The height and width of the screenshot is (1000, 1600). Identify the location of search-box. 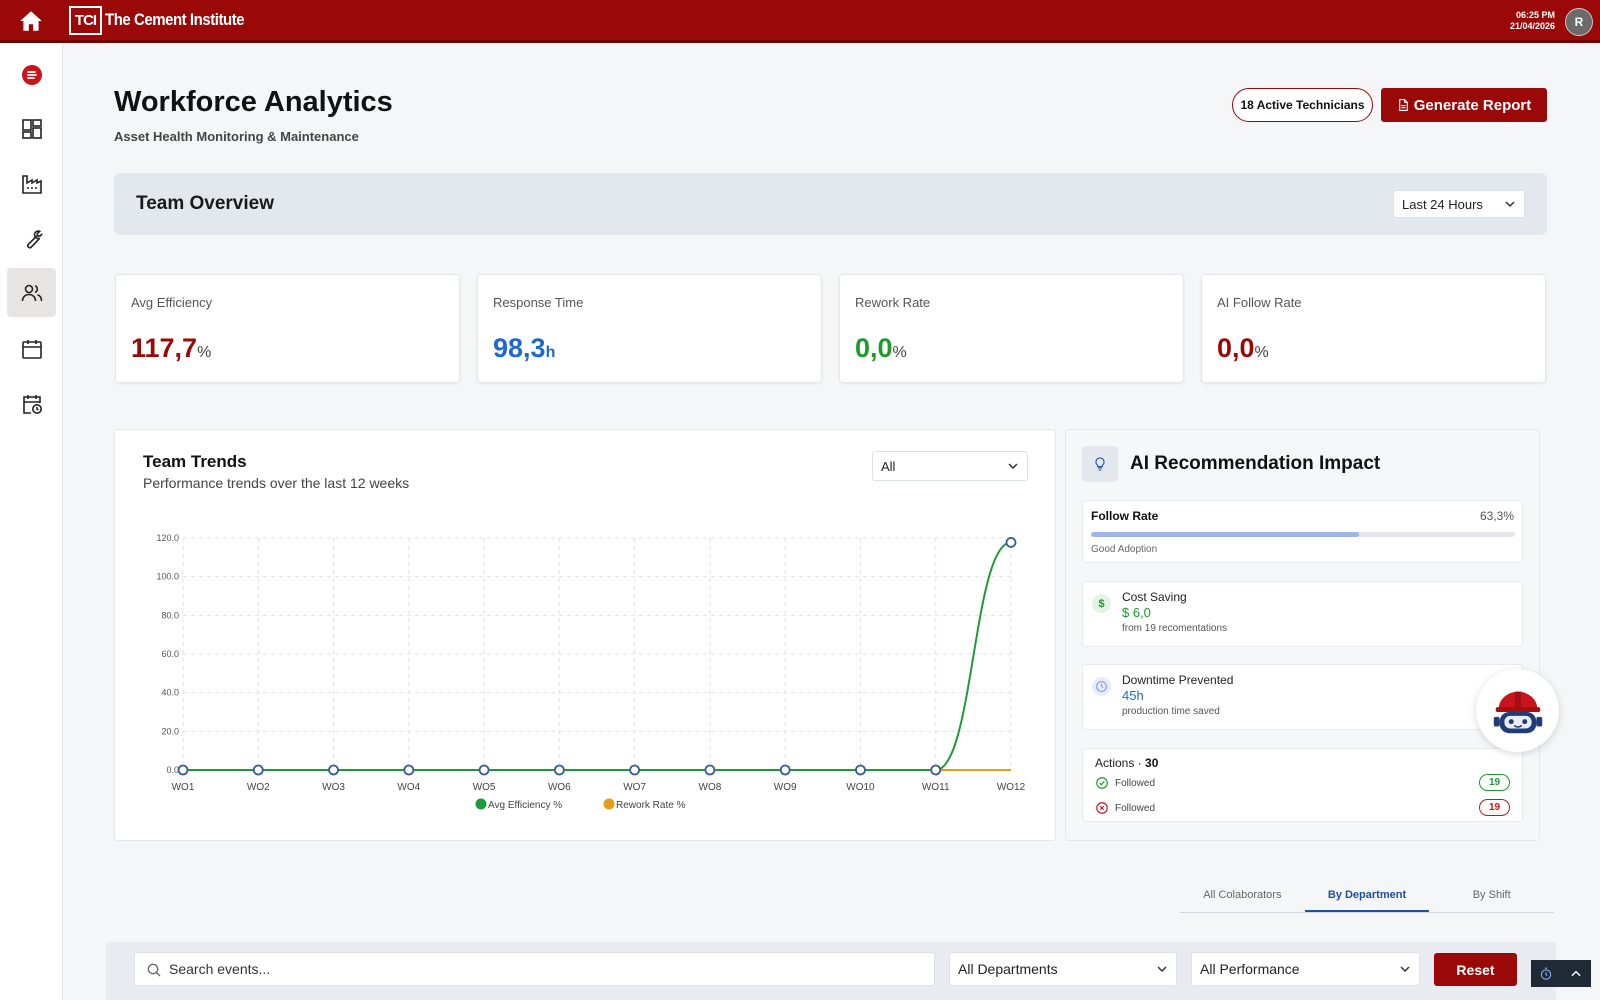
(534, 969).